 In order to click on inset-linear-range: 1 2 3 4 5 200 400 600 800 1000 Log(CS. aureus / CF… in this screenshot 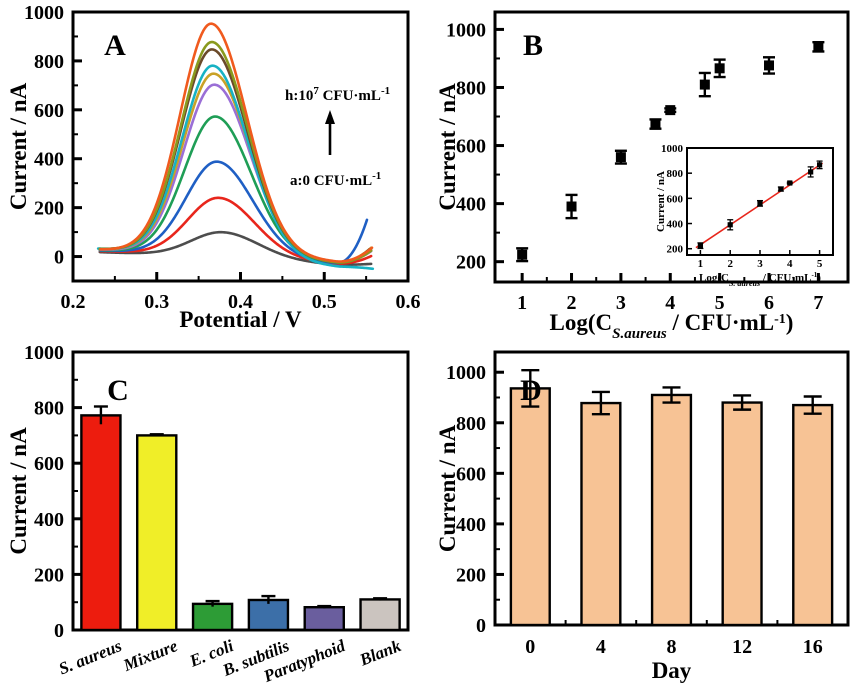, I will do `click(744, 215)`.